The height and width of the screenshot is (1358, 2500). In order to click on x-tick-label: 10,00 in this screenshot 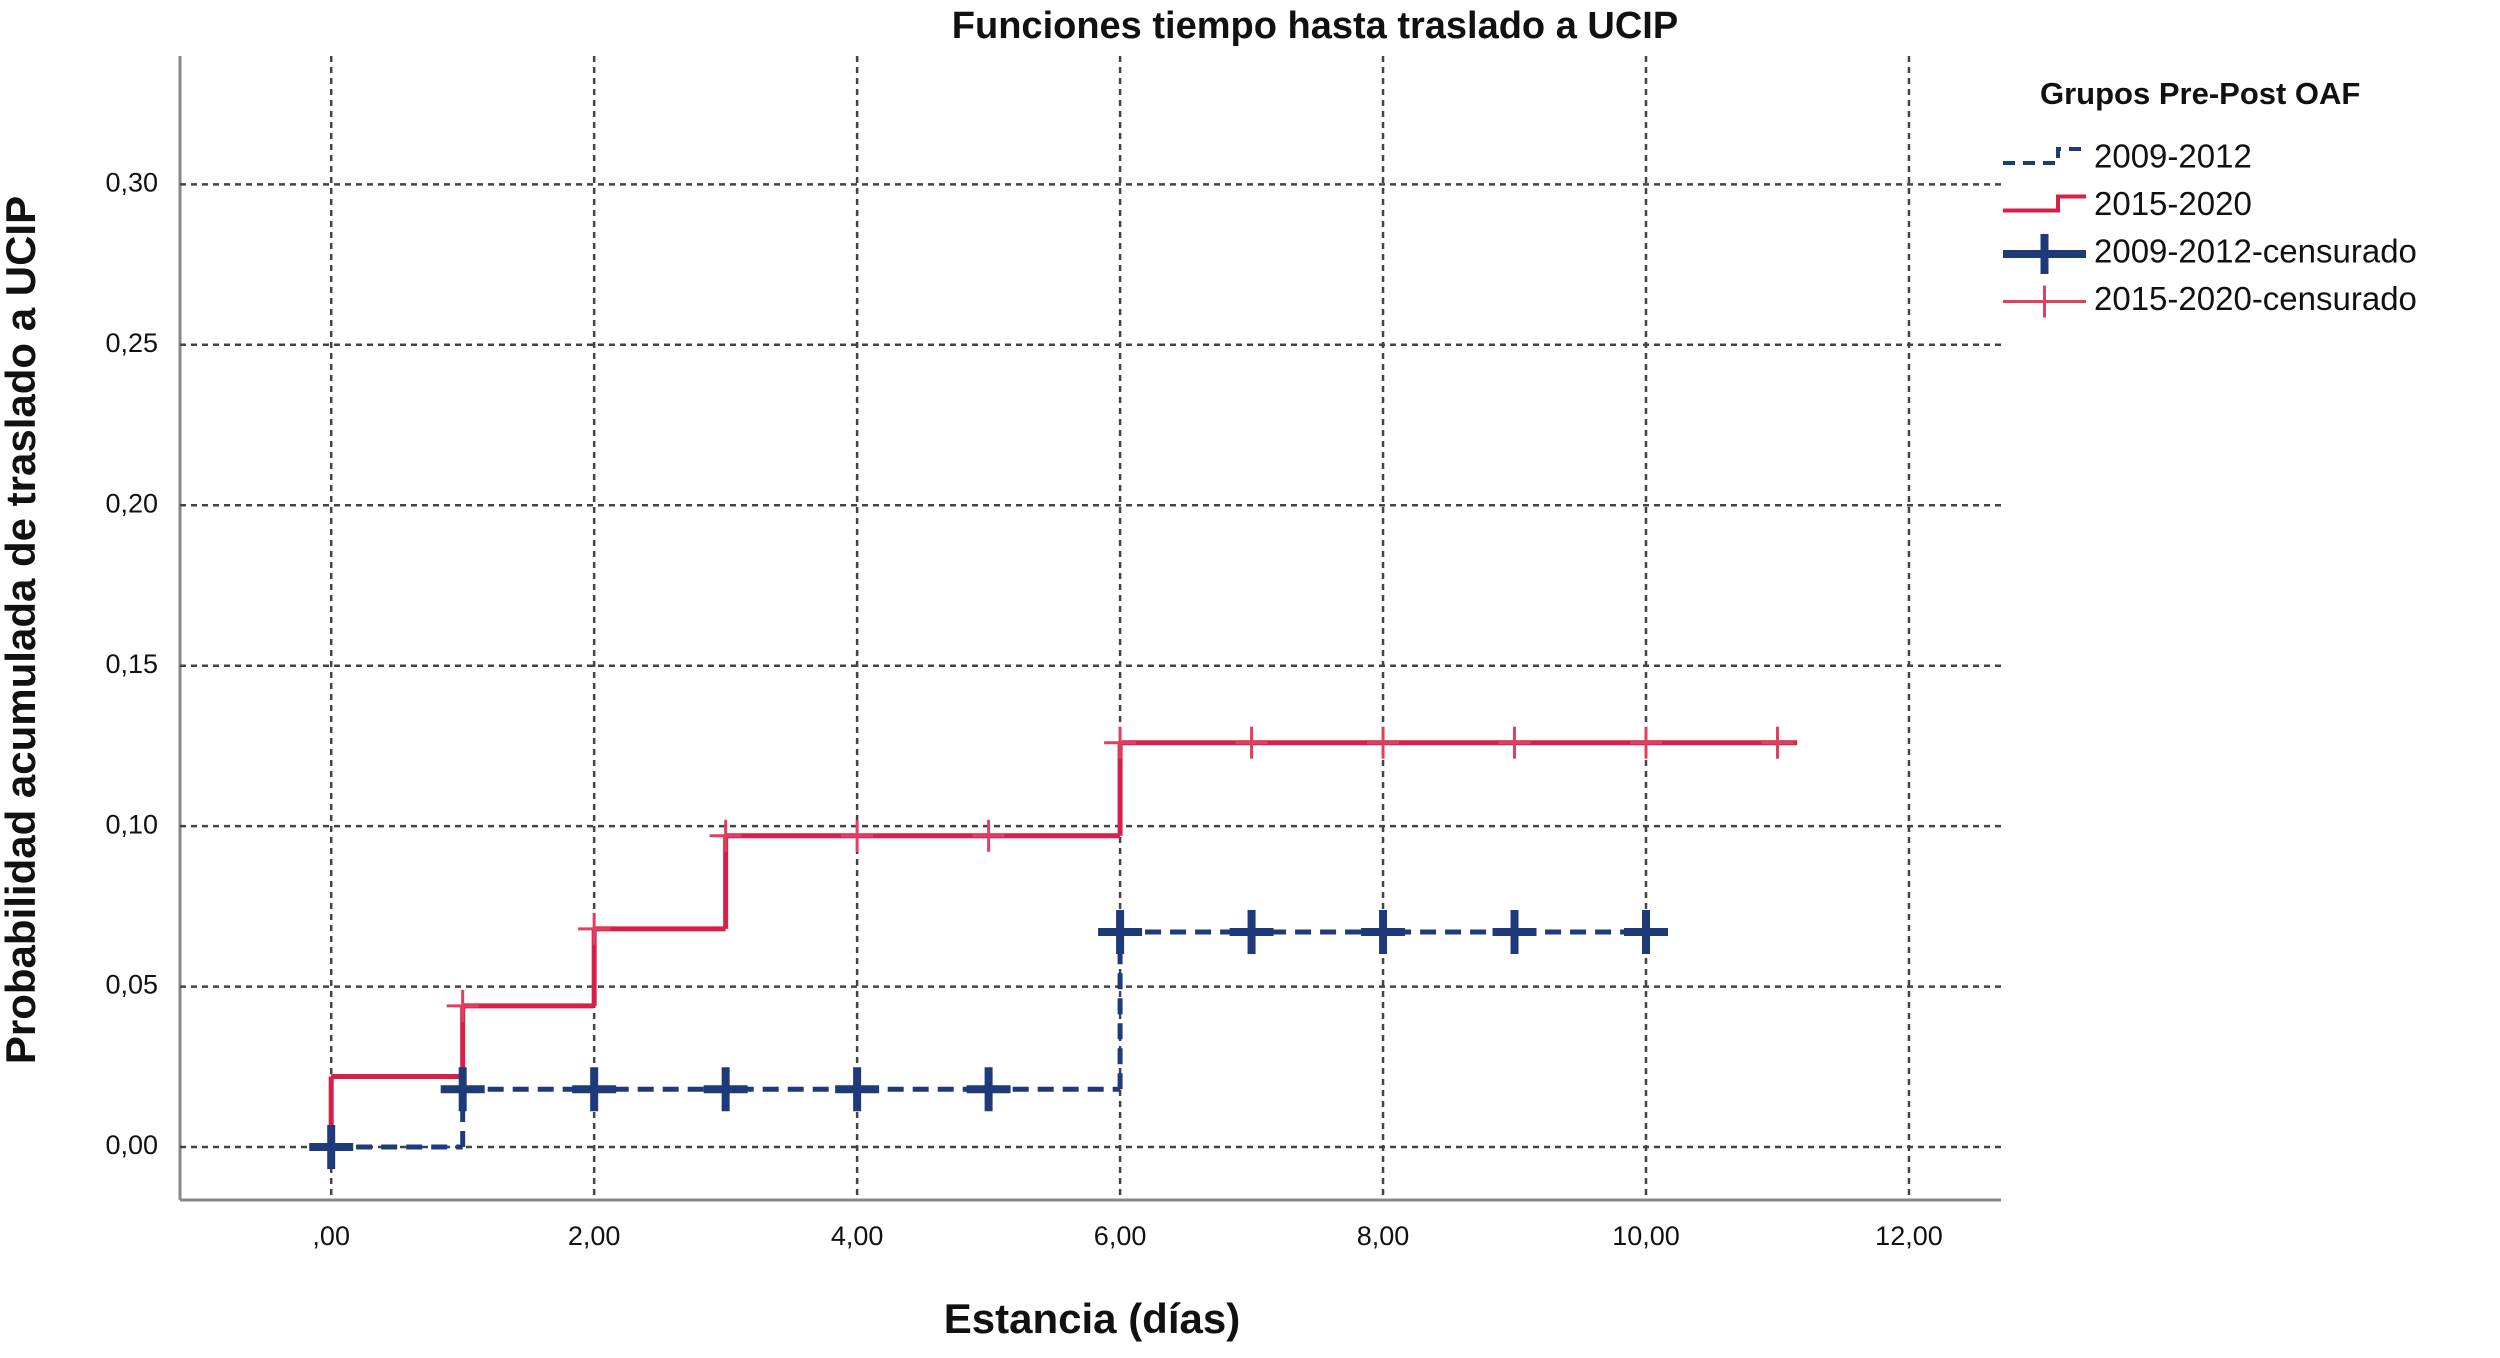, I will do `click(1646, 1236)`.